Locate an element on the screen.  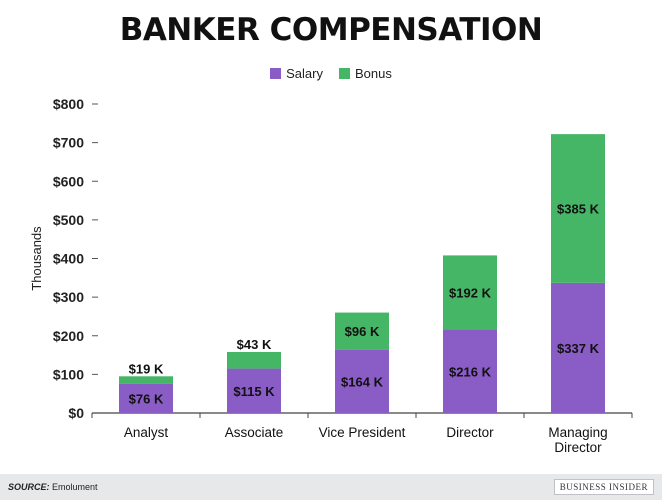
y-tick-label: $300 is located at coordinates (68, 297).